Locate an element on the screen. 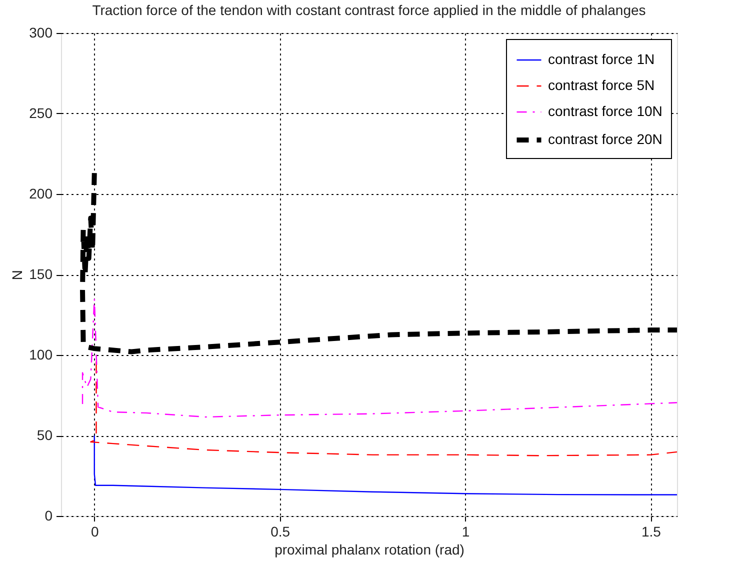 The image size is (739, 569). x-tick-label: 1.5 is located at coordinates (652, 532).